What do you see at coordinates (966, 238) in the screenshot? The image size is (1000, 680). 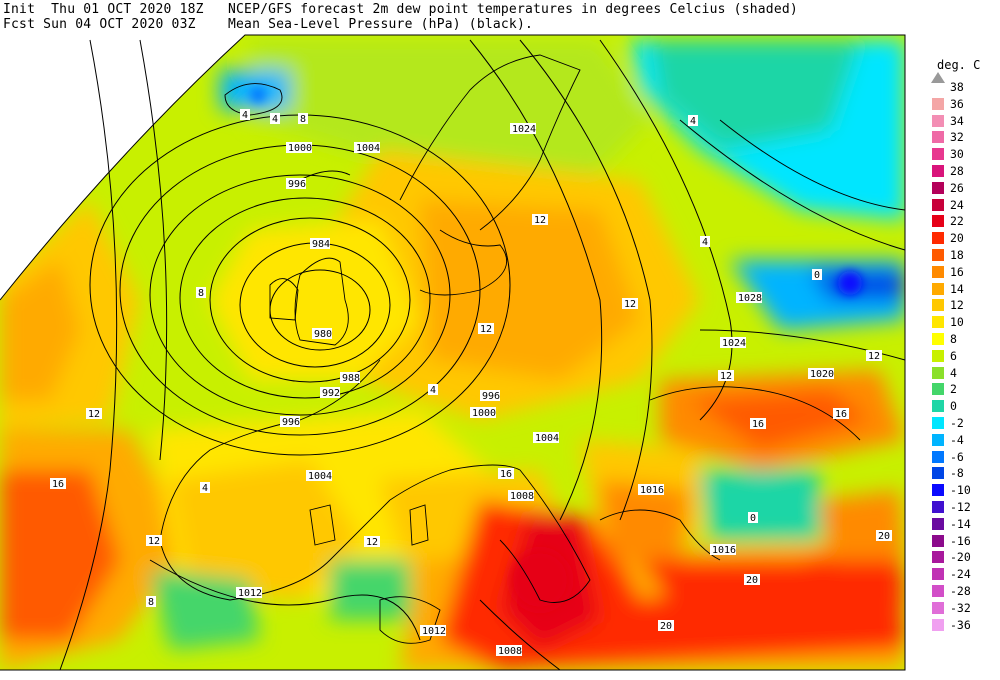 I see `legend-item: 20` at bounding box center [966, 238].